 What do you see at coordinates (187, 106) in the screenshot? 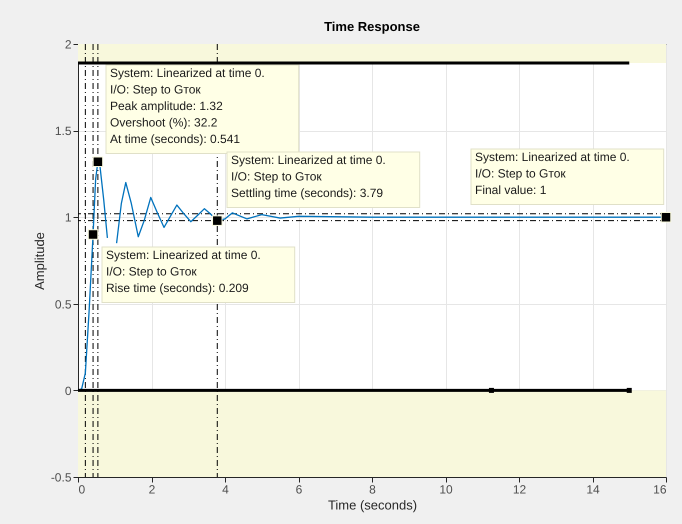
I see `annotation: System: Linearized at time 0. I/O: Step to Gток Peak amplitude: 1.32 Overshoot (%): 32.2 At time (seconds): 0.541` at bounding box center [187, 106].